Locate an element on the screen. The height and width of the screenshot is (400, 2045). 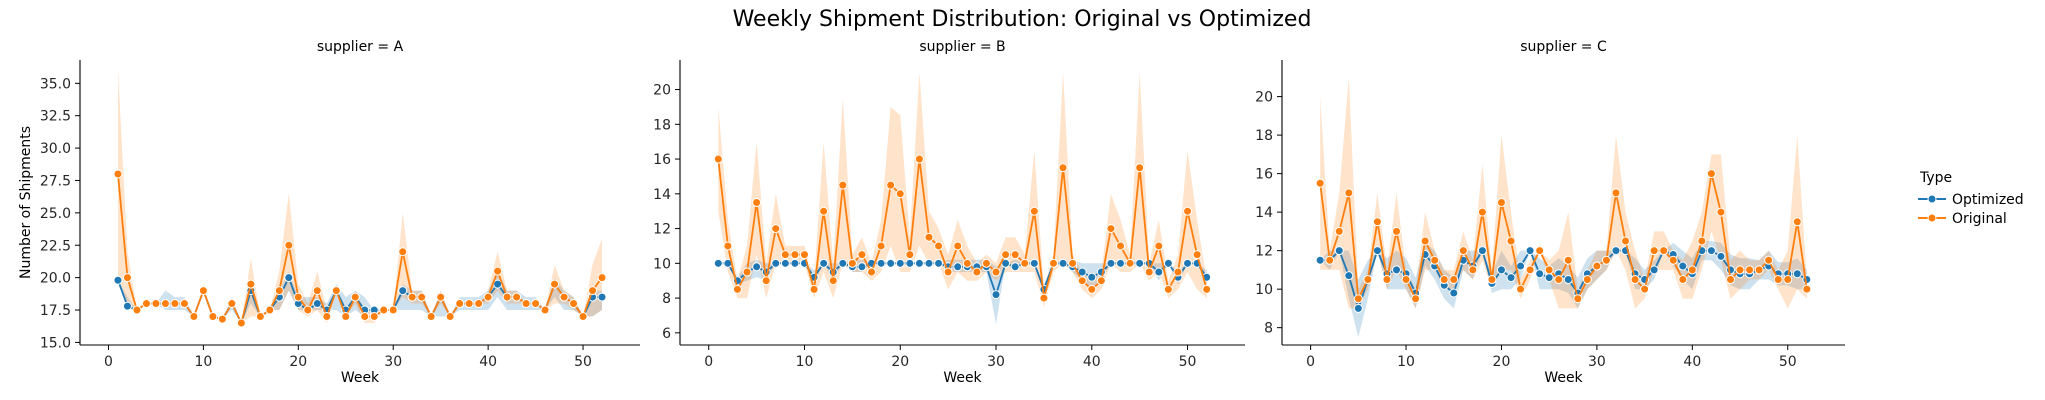
x-tick-label: 40 is located at coordinates (1092, 362).